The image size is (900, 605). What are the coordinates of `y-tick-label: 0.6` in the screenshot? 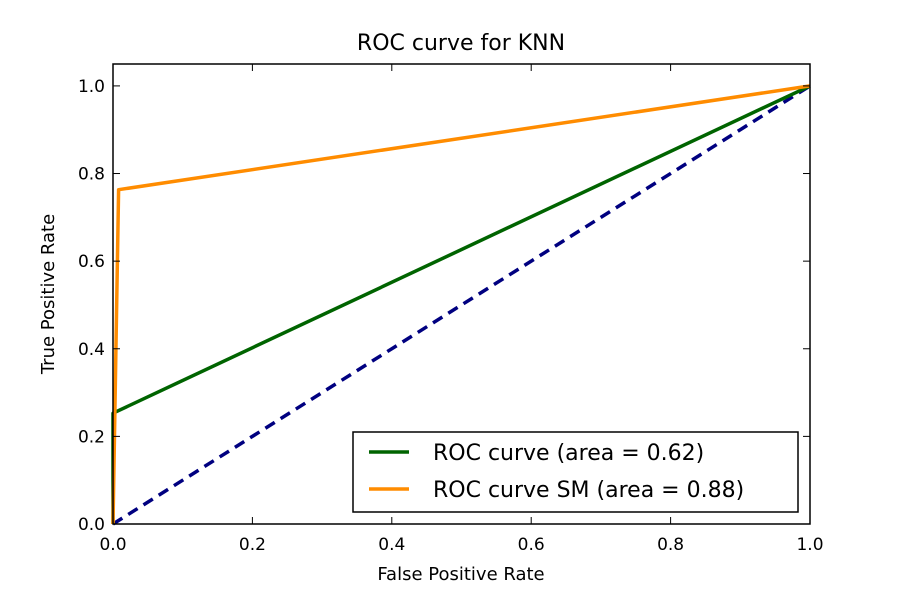 It's located at (91, 262).